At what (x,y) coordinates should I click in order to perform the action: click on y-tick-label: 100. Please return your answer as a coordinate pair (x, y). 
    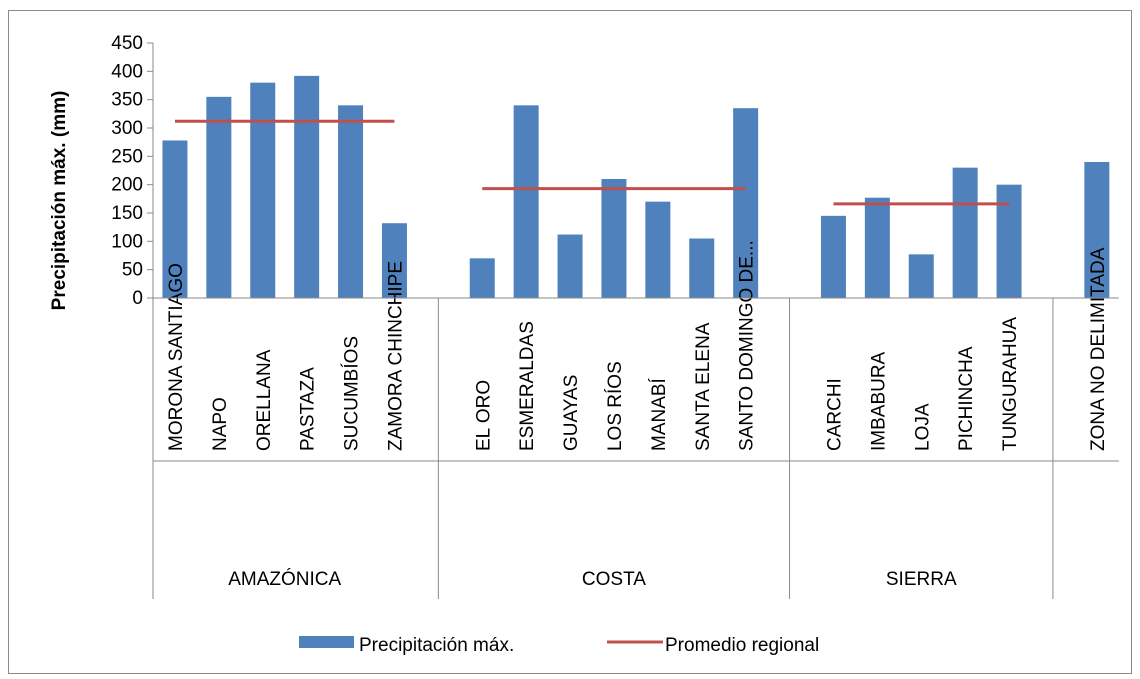
    Looking at the image, I should click on (127, 241).